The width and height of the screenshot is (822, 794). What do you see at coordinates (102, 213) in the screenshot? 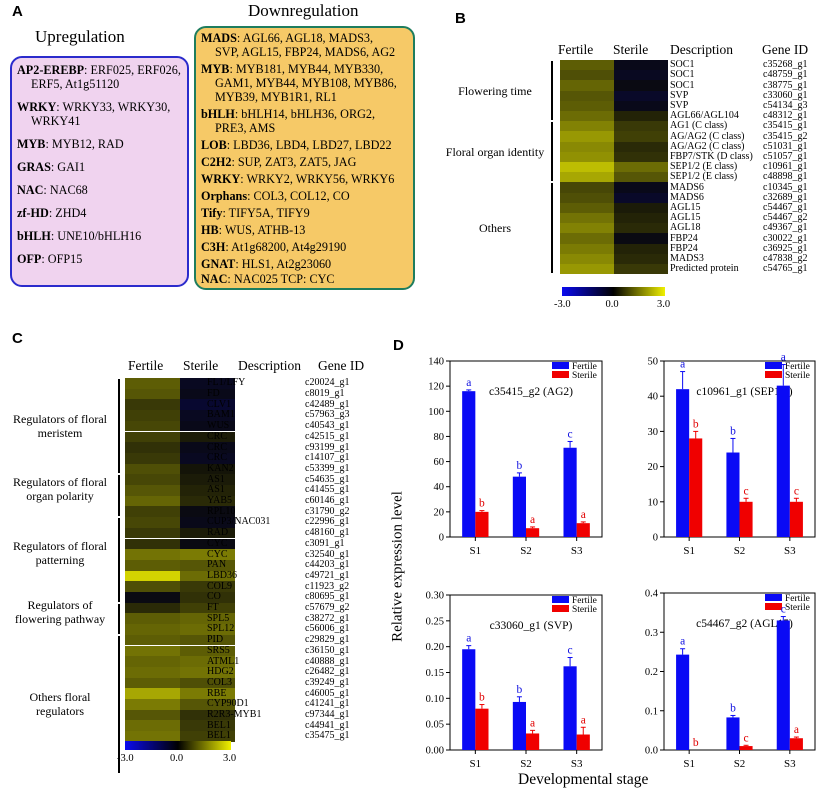
I see `up-line: zf-HD: ZHD4` at bounding box center [102, 213].